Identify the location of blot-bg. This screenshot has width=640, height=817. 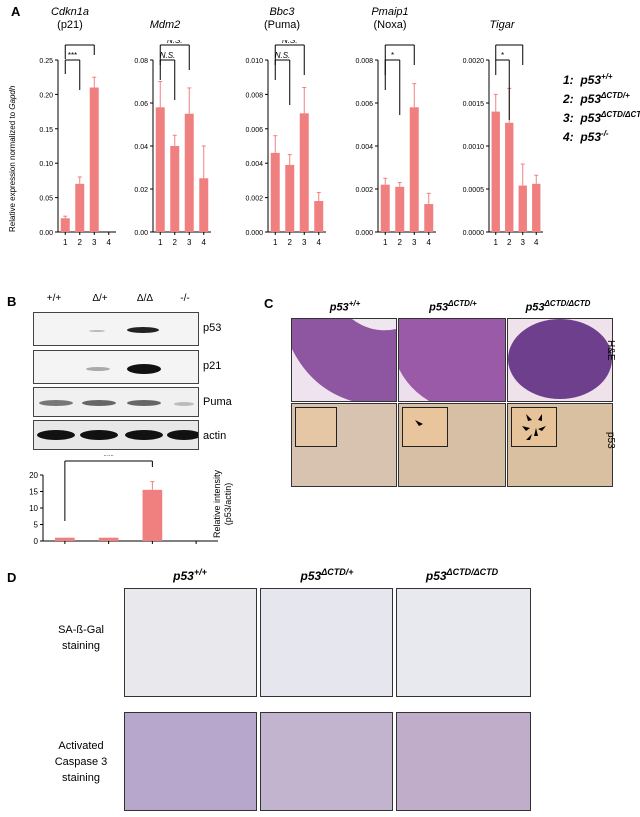
(116, 329).